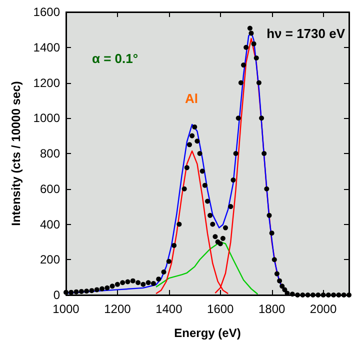 The height and width of the screenshot is (349, 354). I want to click on y-tick-label: 1200, so click(46, 83).